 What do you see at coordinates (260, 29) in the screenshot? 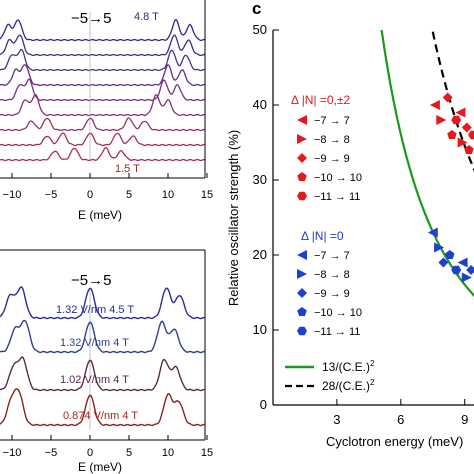
I see `y-tick-label: 50` at bounding box center [260, 29].